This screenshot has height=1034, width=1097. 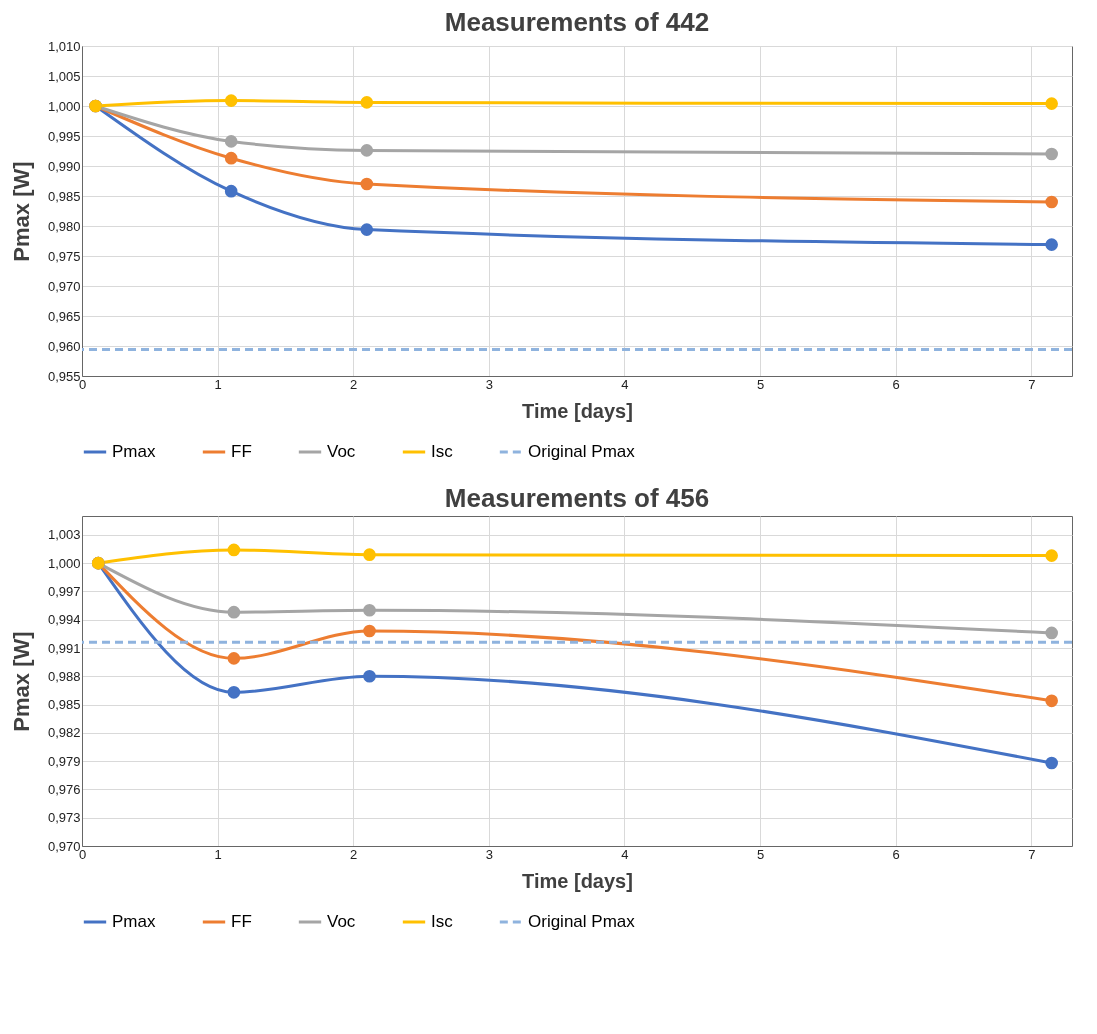 I want to click on y-tick-label: 0,991, so click(x=64, y=648).